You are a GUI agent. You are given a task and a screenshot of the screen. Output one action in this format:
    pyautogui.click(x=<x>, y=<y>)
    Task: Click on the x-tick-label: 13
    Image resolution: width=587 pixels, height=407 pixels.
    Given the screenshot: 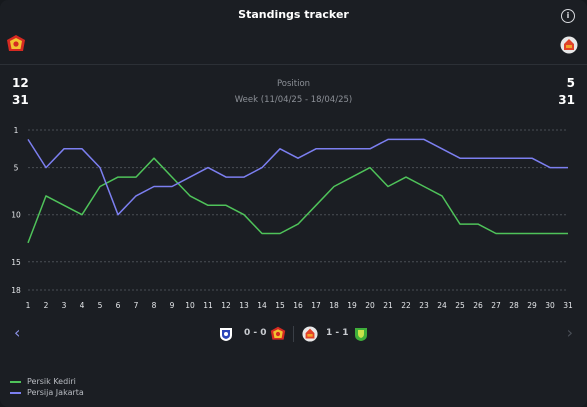 What is the action you would take?
    pyautogui.click(x=244, y=305)
    